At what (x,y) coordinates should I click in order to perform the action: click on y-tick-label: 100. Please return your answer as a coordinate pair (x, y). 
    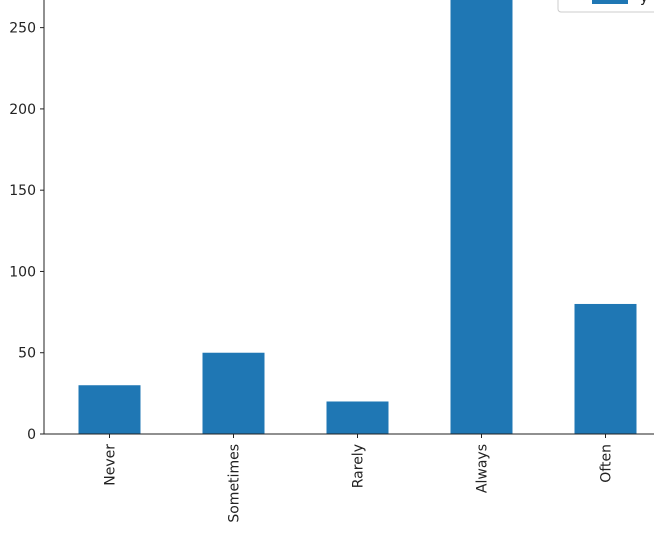
    Looking at the image, I should click on (22, 272).